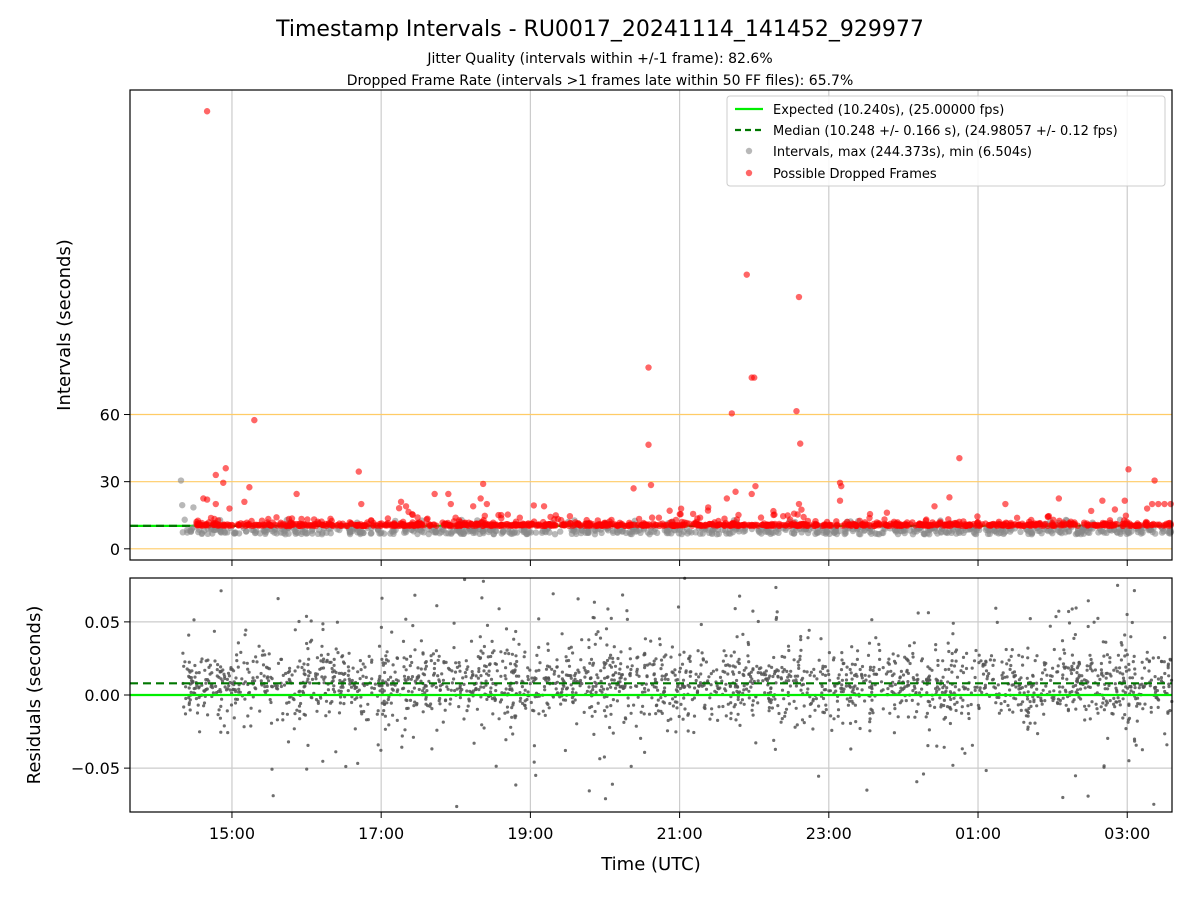  I want to click on residuals-expected-median-lines, so click(651, 689).